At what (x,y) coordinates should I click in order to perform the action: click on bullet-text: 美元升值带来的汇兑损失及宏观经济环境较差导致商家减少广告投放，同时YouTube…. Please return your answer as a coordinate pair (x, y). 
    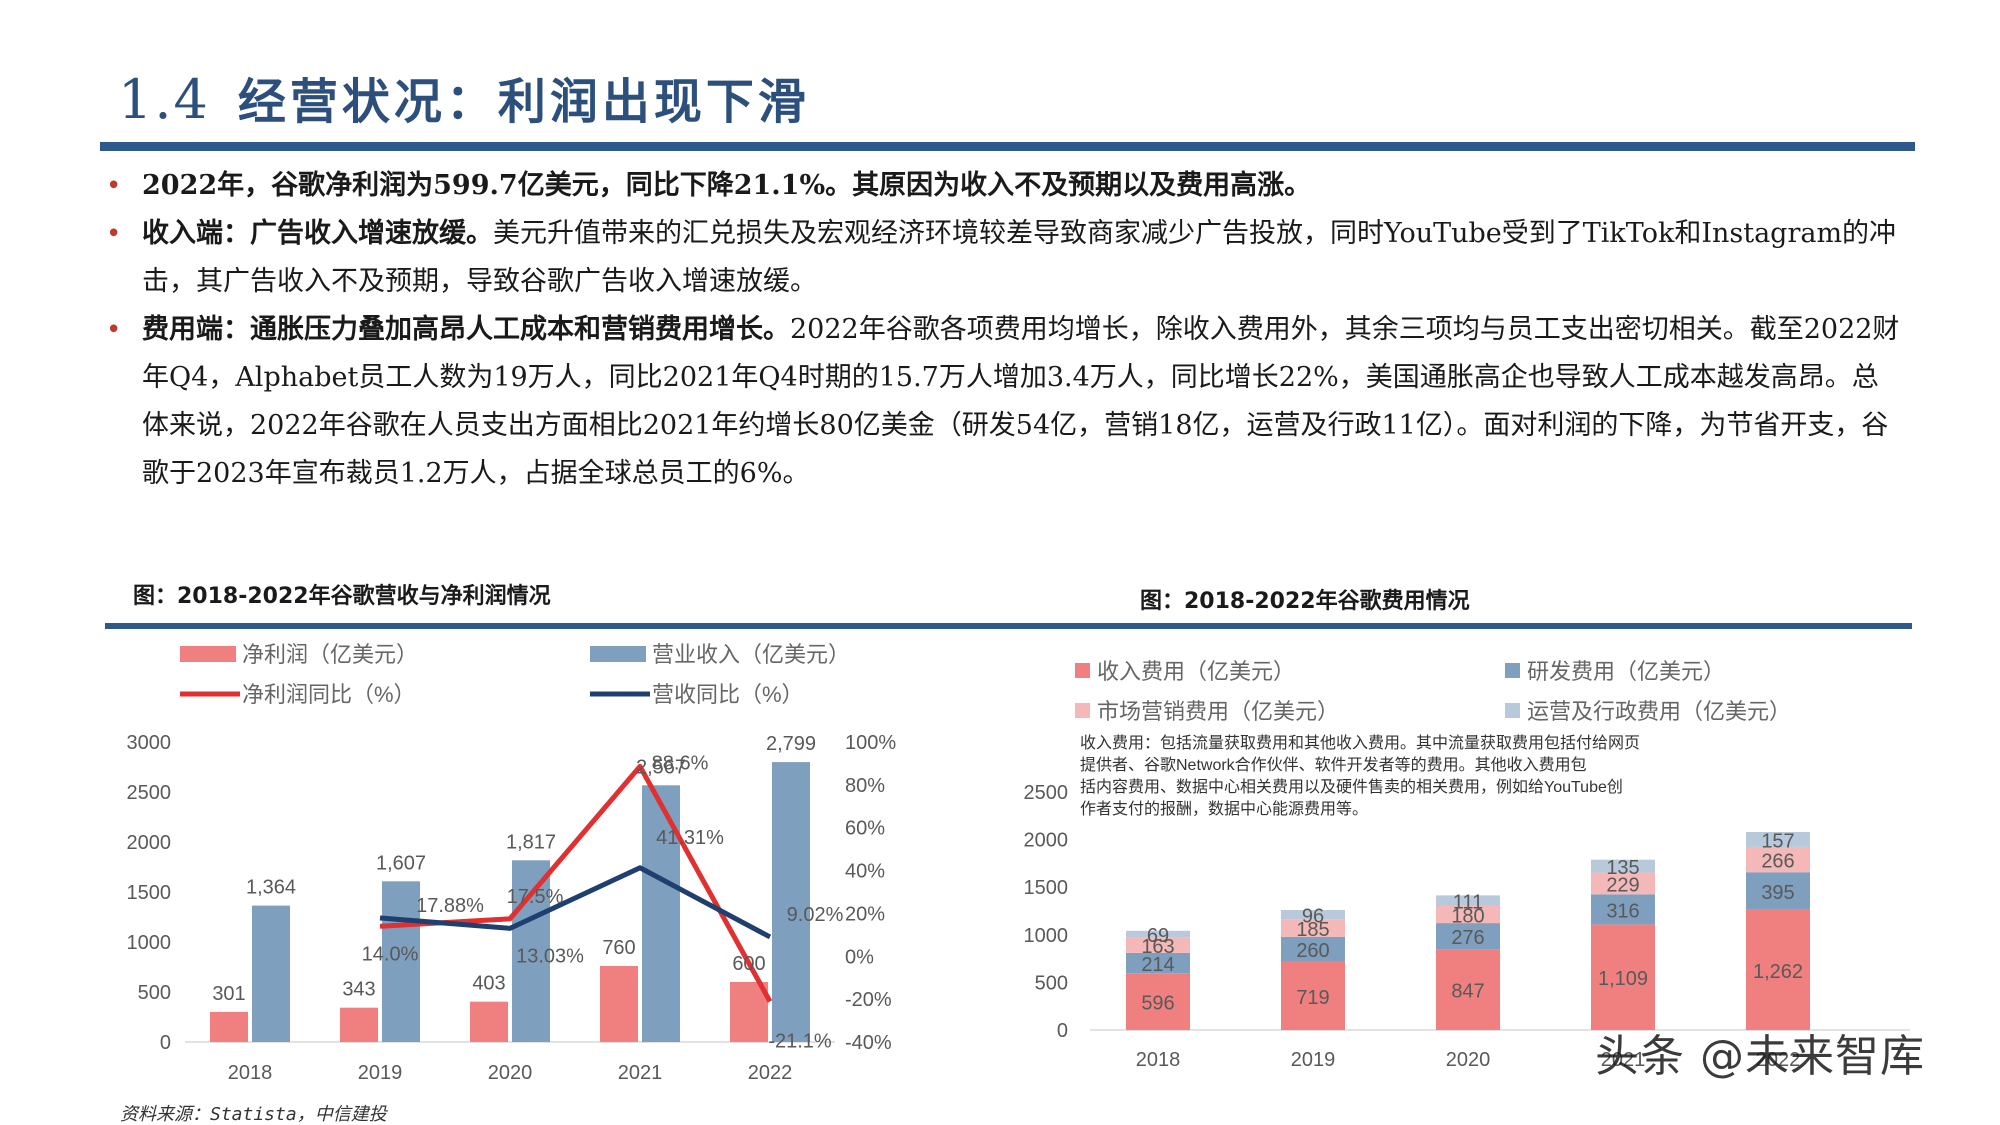
    Looking at the image, I should click on (1019, 257).